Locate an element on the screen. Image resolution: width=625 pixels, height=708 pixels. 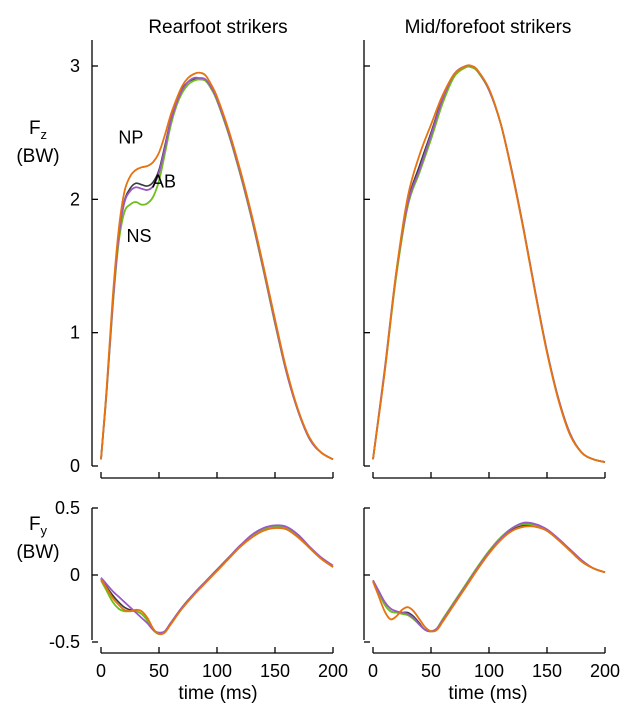
fz-axis-label: Fz (BW) is located at coordinates (37, 142).